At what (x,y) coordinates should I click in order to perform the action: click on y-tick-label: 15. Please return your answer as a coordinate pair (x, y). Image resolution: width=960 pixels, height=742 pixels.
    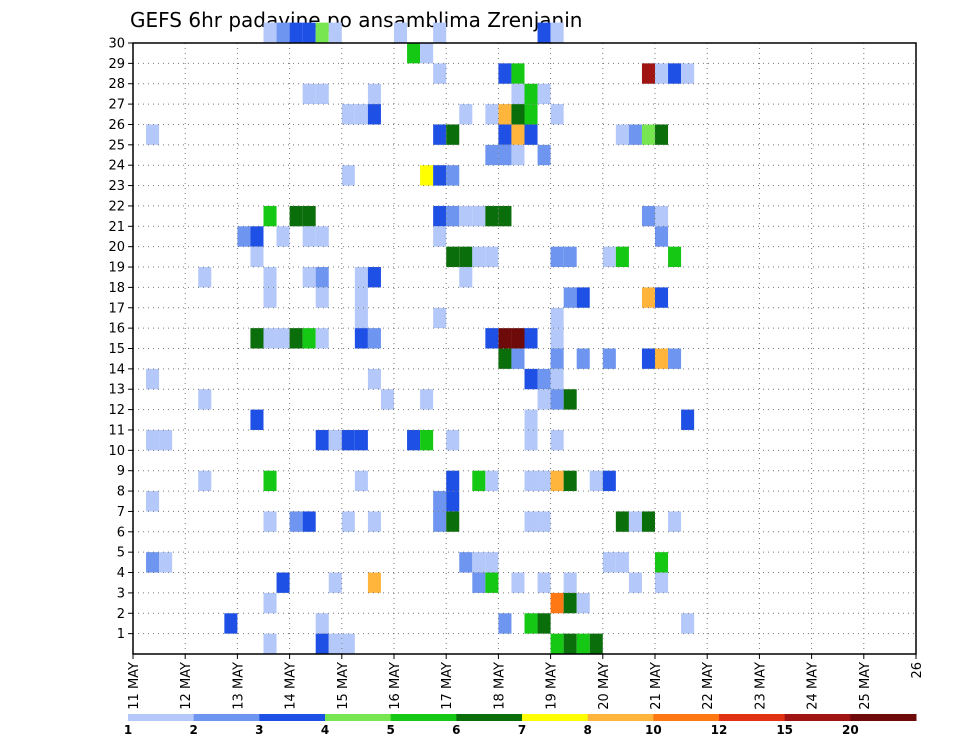
    Looking at the image, I should click on (116, 349).